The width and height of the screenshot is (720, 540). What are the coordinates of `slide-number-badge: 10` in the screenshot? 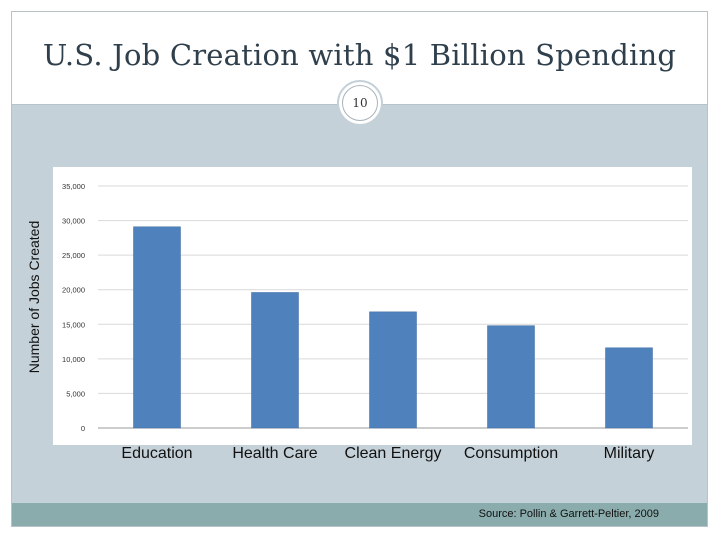 It's located at (360, 103).